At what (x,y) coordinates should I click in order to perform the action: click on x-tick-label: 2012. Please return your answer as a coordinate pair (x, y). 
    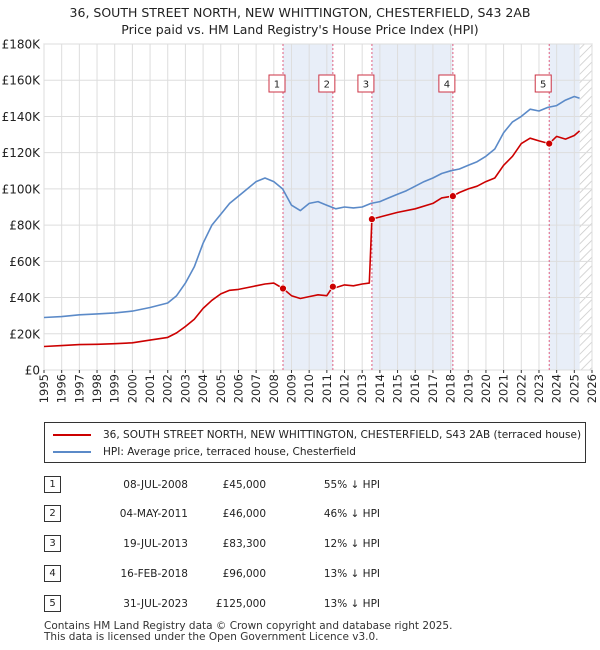
    Looking at the image, I should click on (345, 388).